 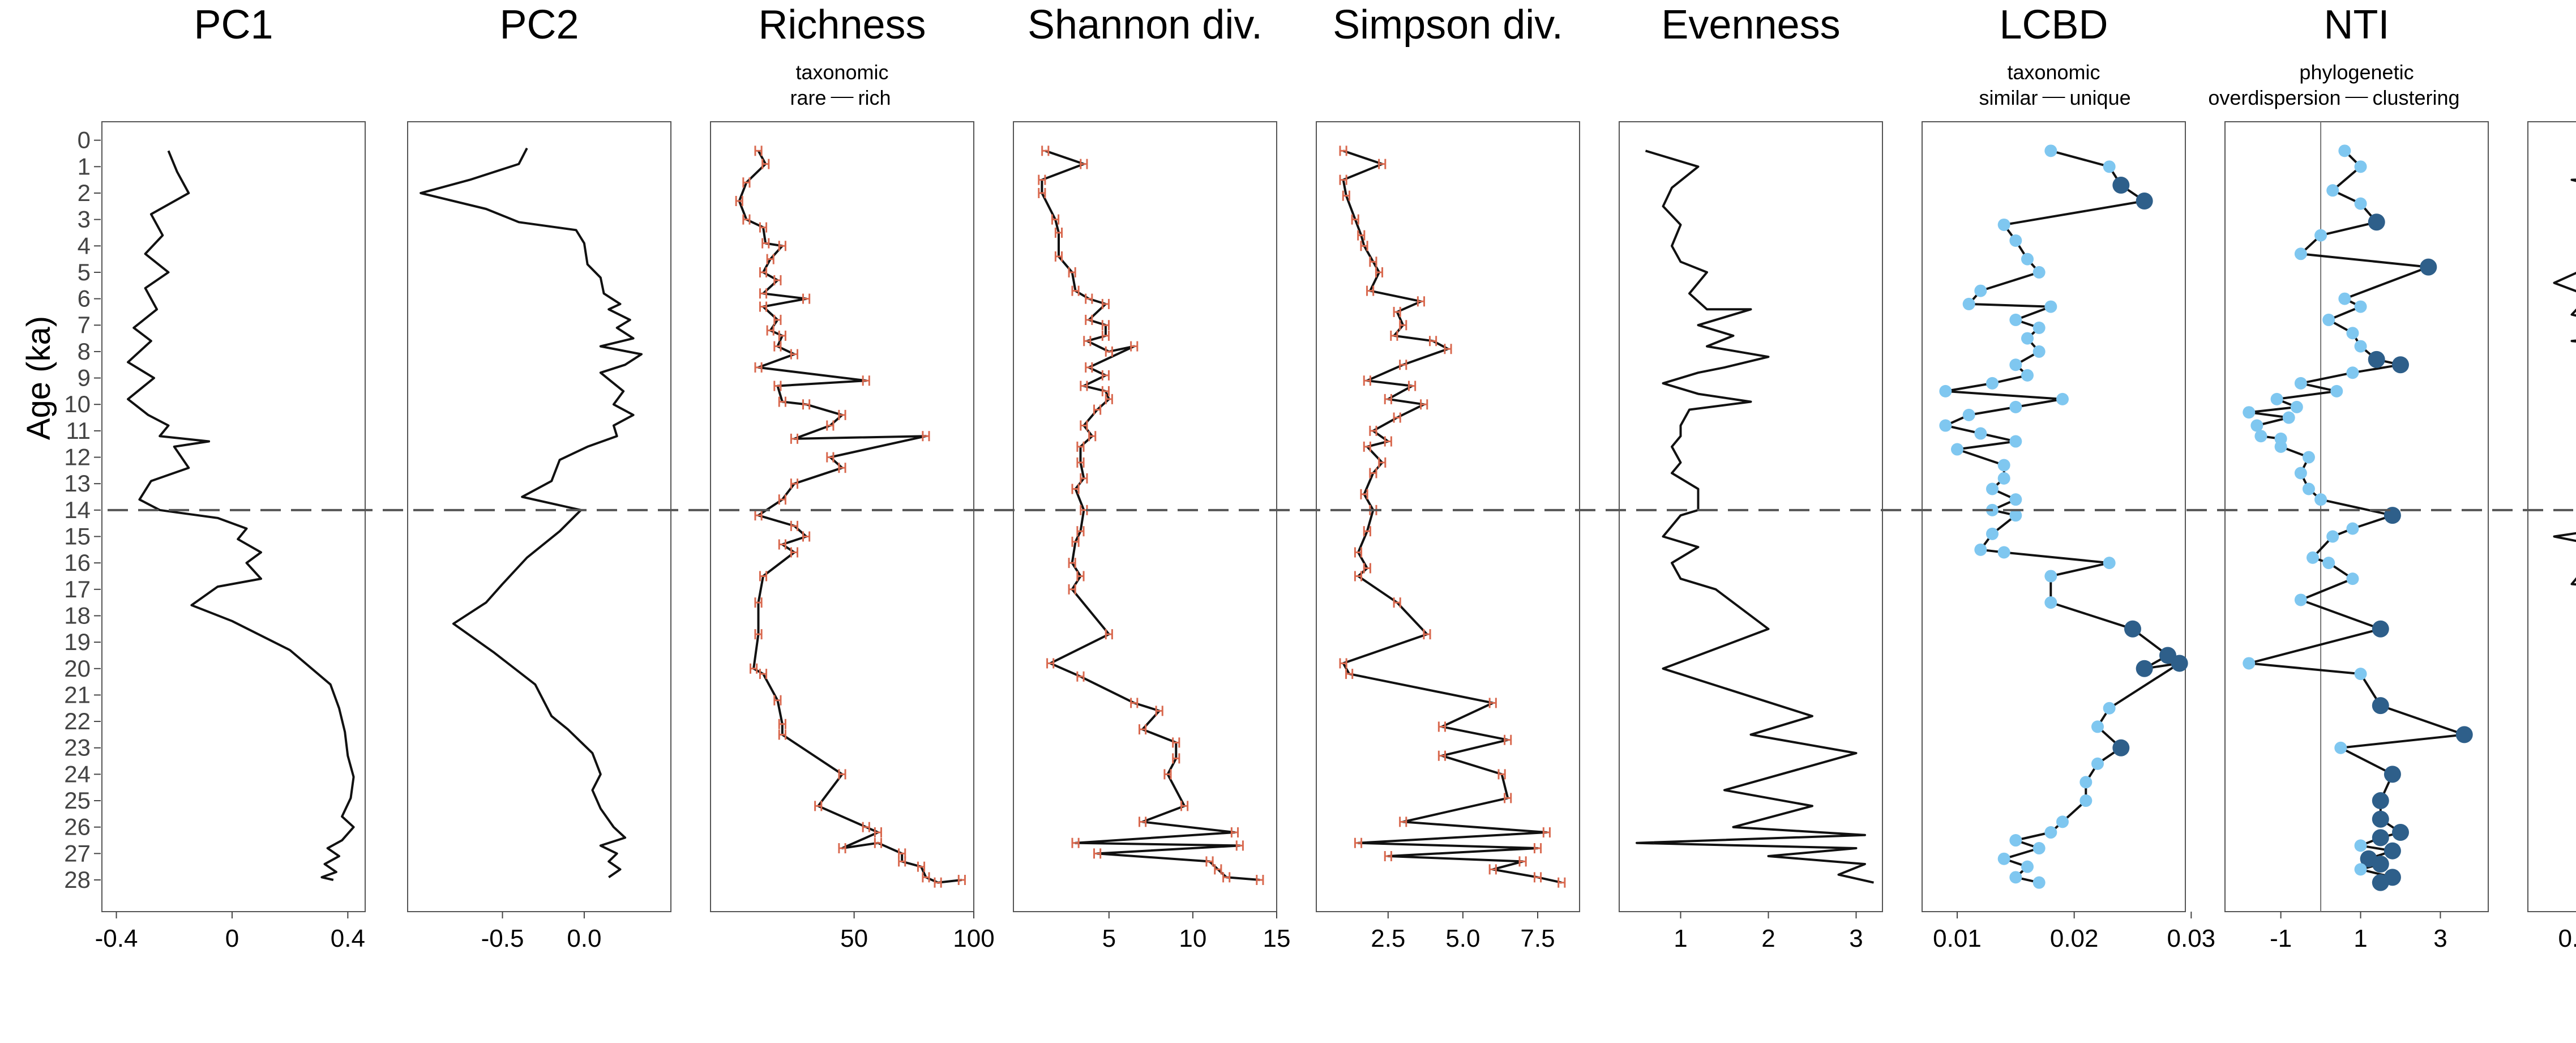 I want to click on x-tick-pc1-1: 0, so click(x=232, y=939).